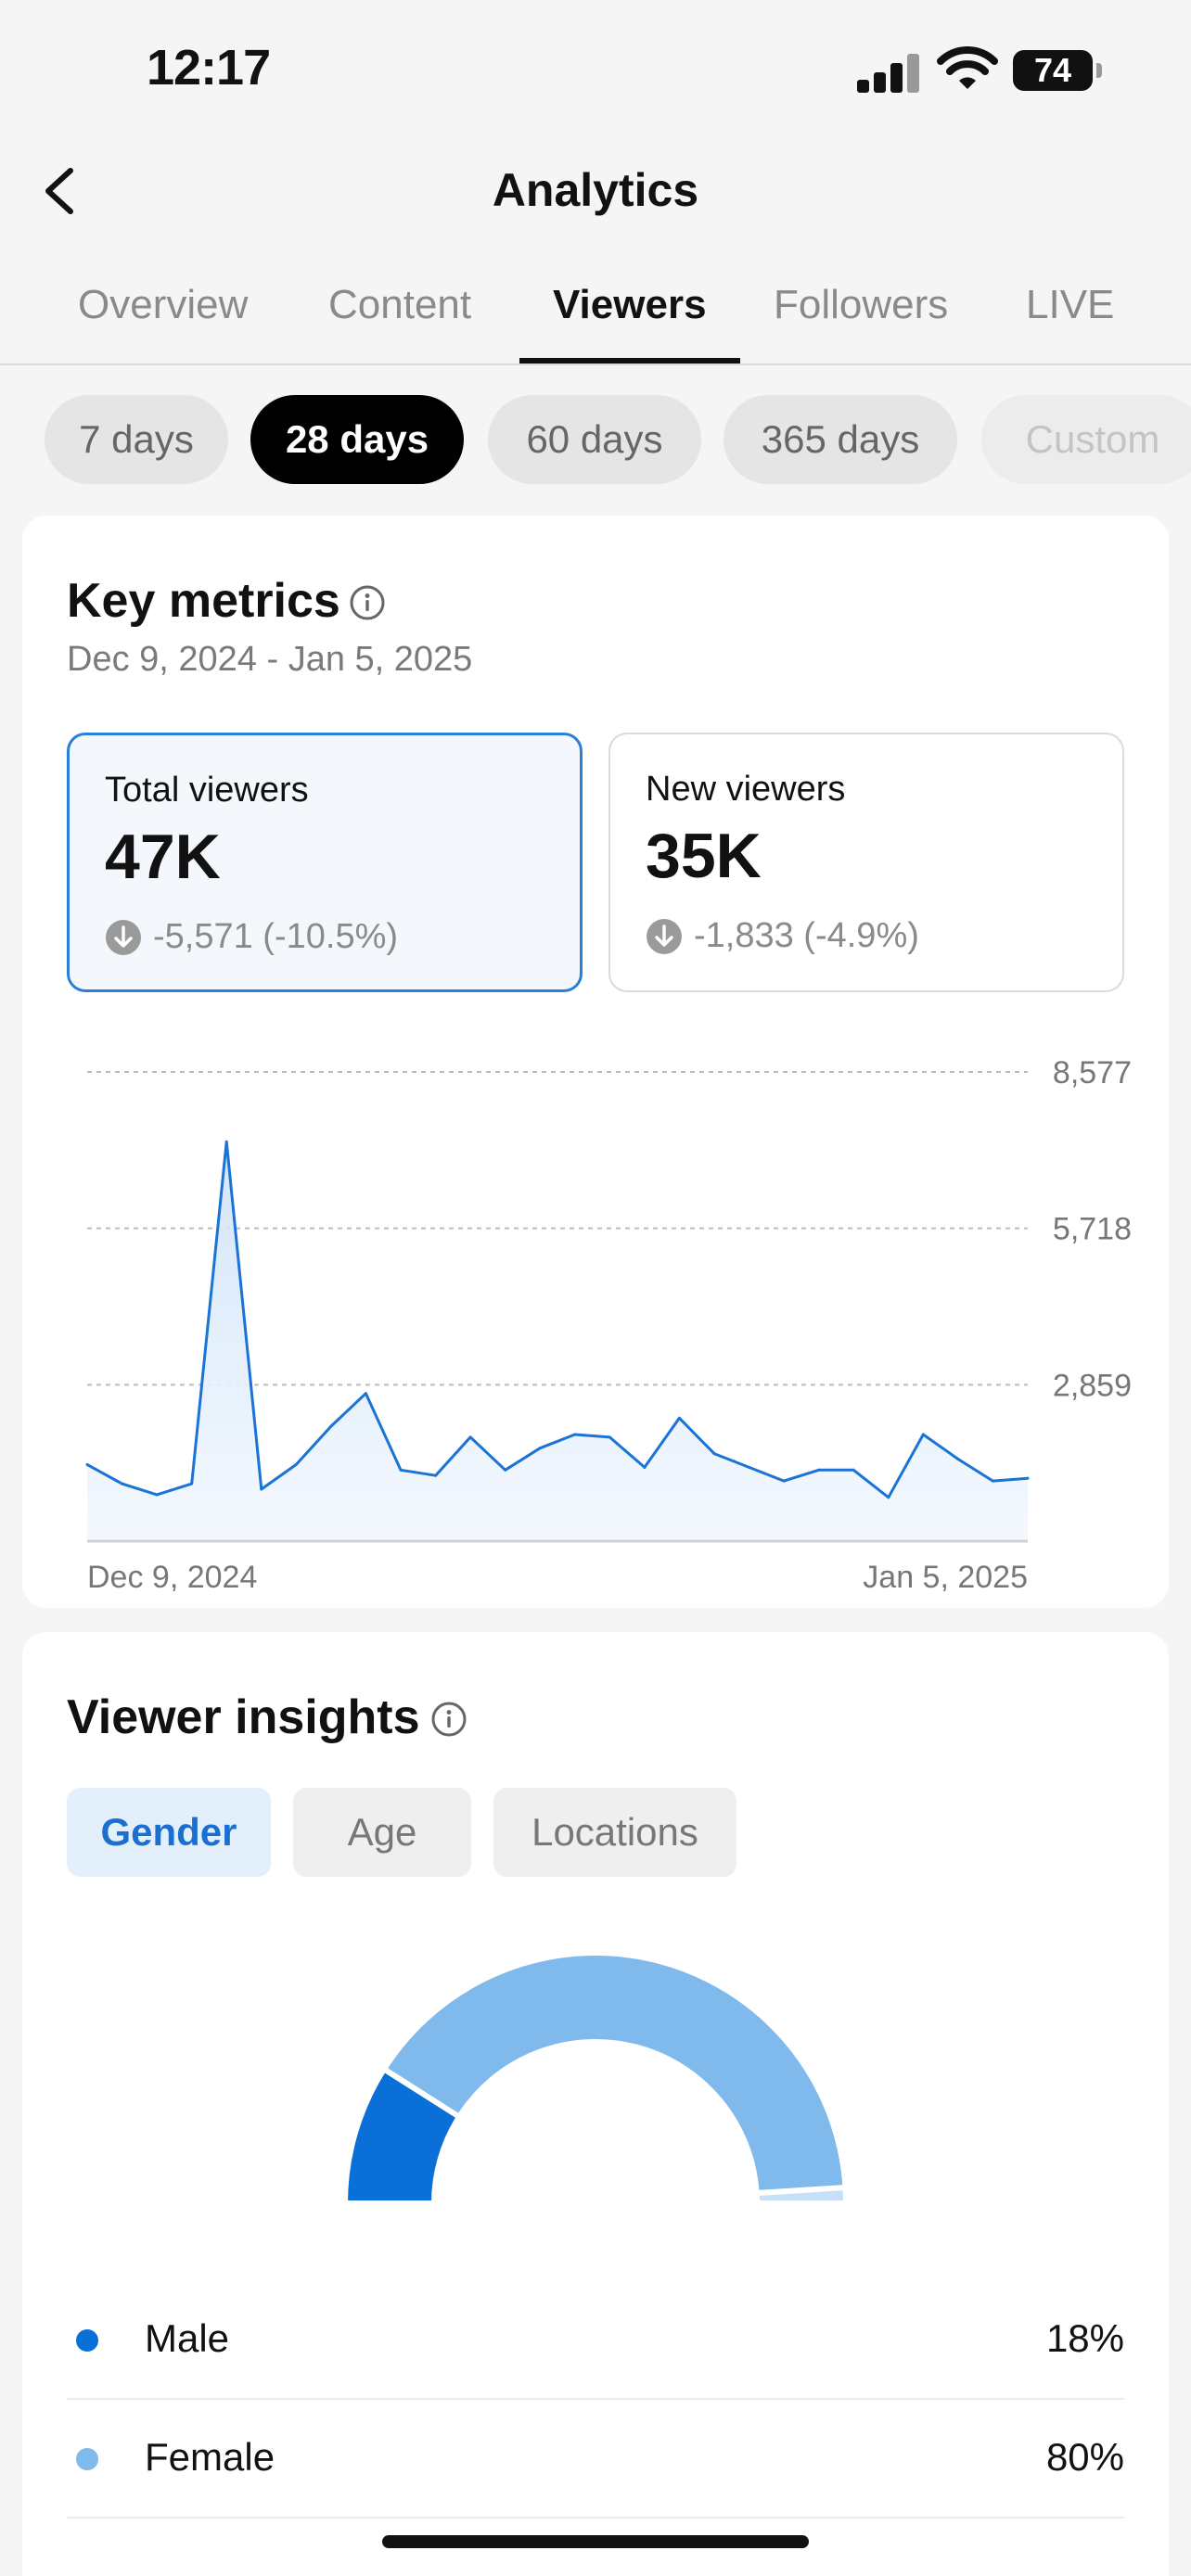 Image resolution: width=1191 pixels, height=2576 pixels. What do you see at coordinates (60, 191) in the screenshot?
I see `back-chevron-icon` at bounding box center [60, 191].